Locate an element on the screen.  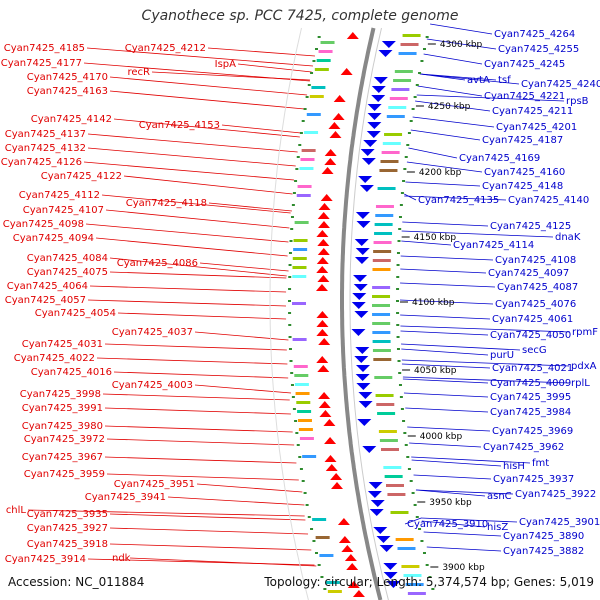
gene-label-left: Cyan7425_3935 is located at coordinates (67, 514).